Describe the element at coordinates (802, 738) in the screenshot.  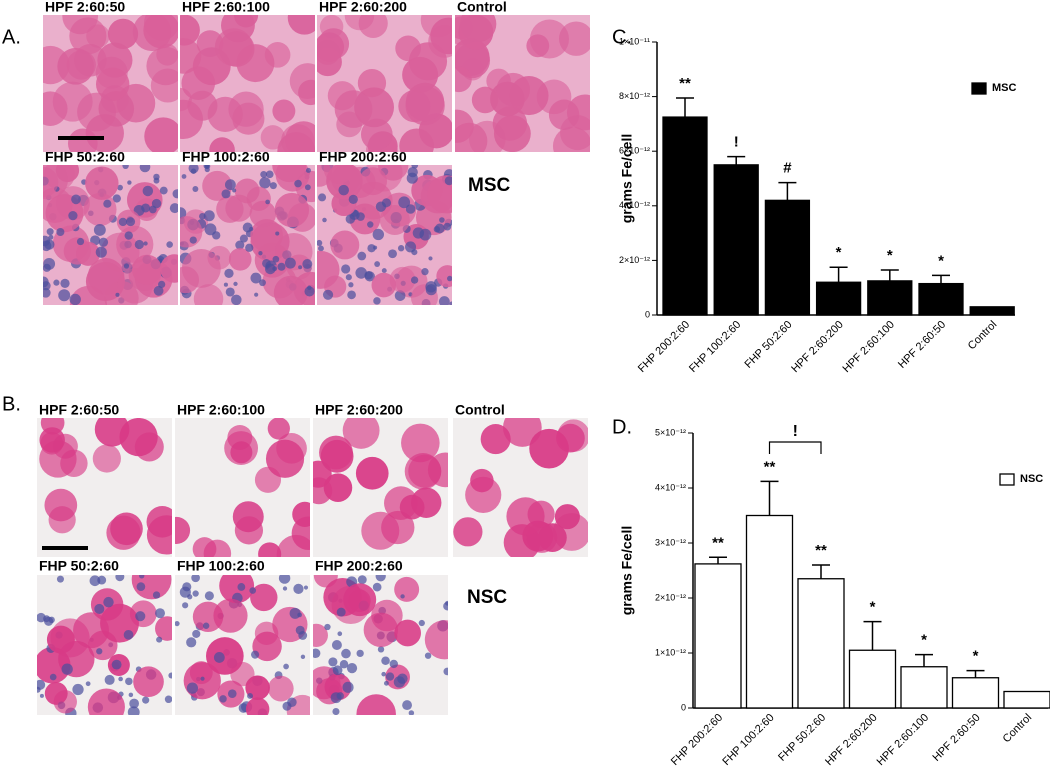
I see `x-tick-label: FHP 50:2:60` at that location.